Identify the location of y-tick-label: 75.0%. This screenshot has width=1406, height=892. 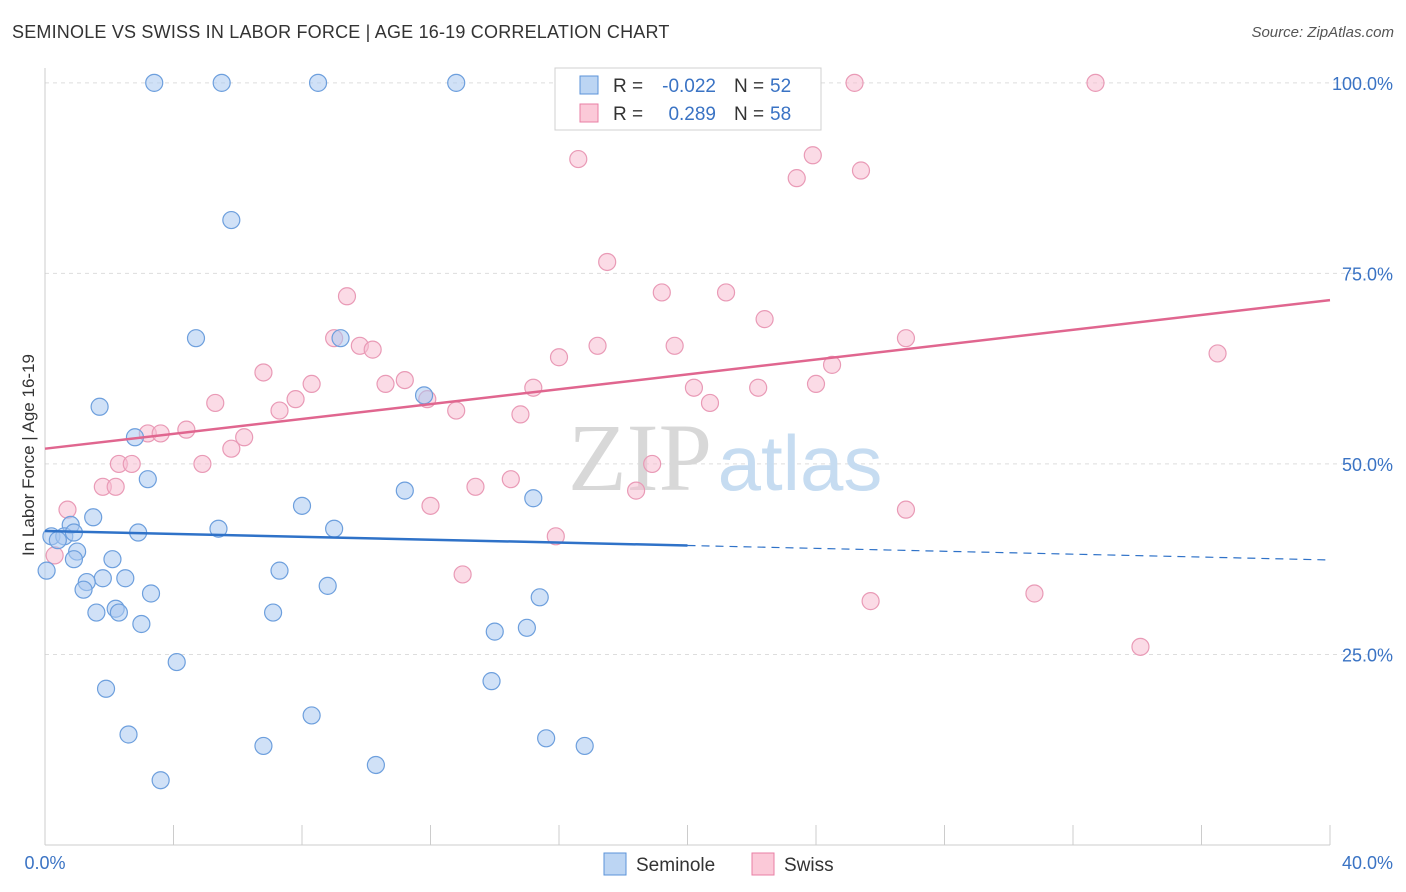
(1367, 274).